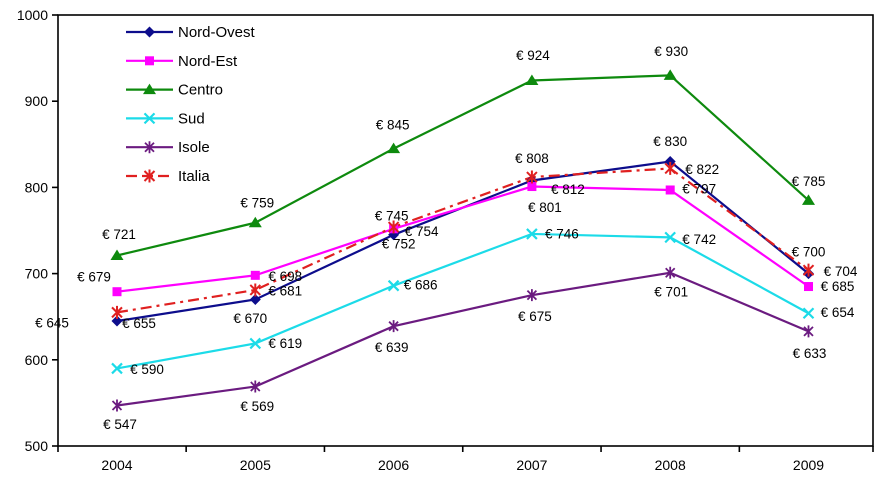  What do you see at coordinates (32, 15) in the screenshot?
I see `y-axis-label: 1000` at bounding box center [32, 15].